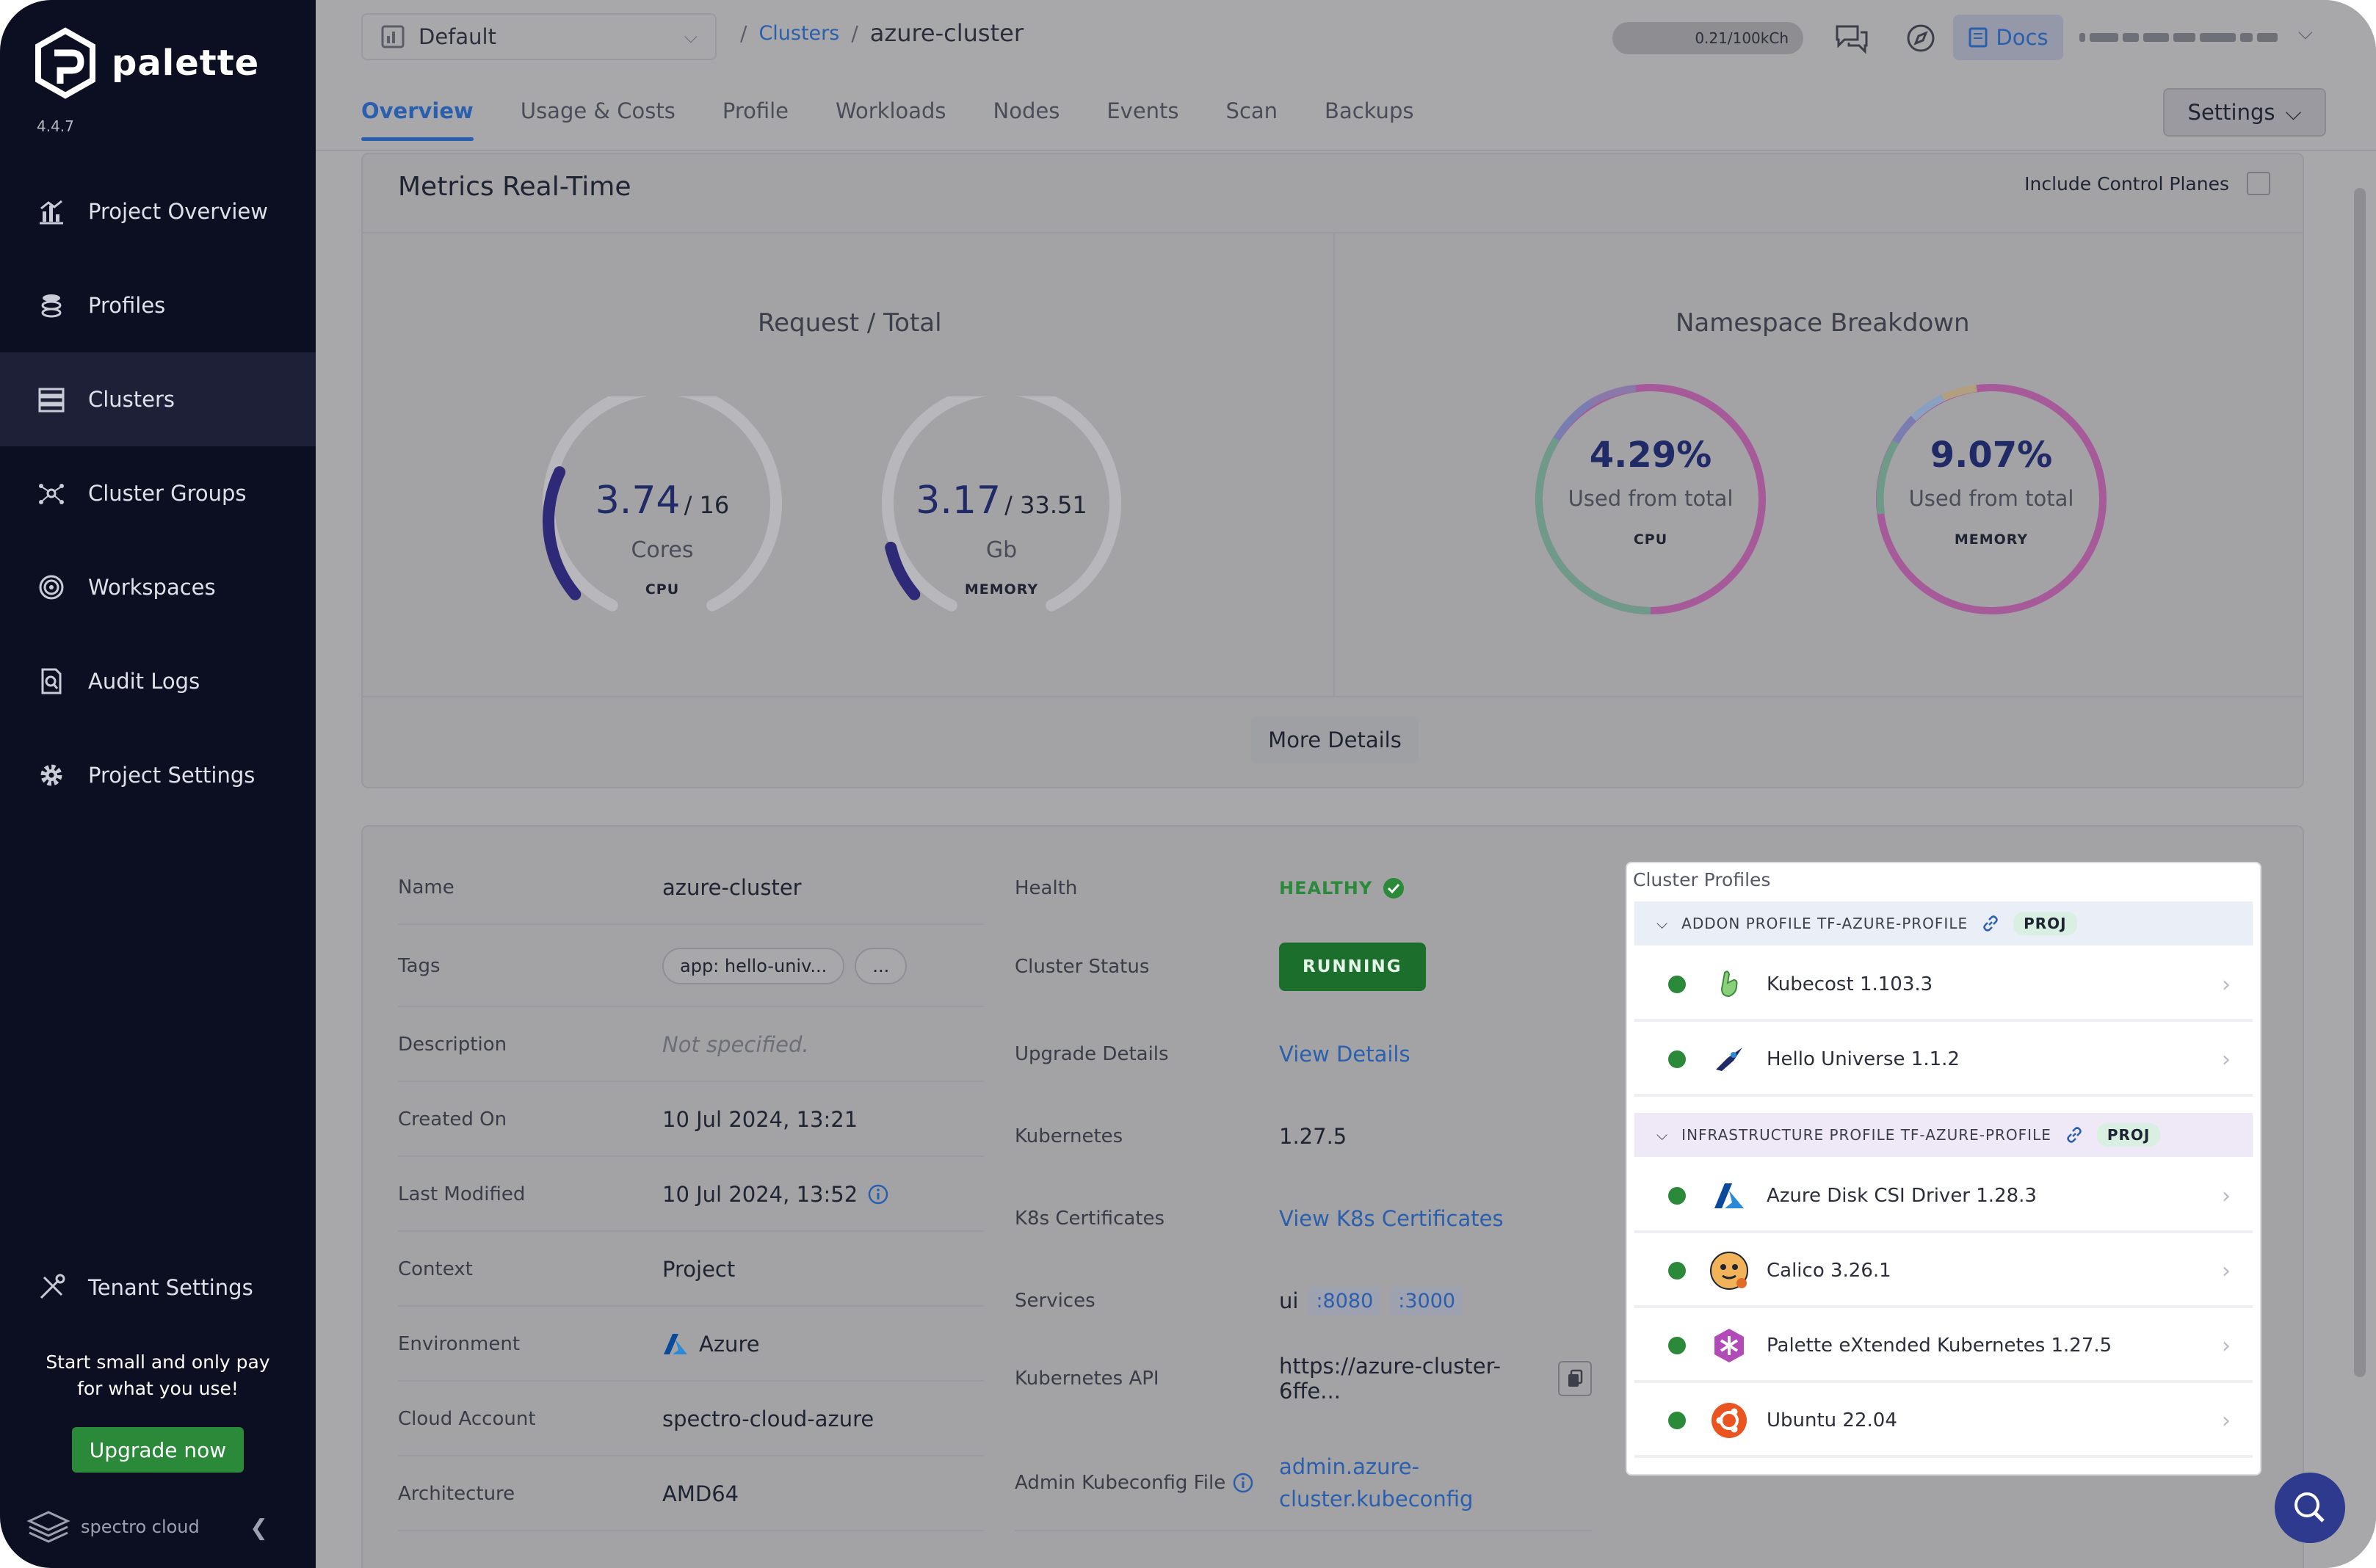  Describe the element at coordinates (158, 305) in the screenshot. I see `sidebar-item-profiles: Profiles` at that location.